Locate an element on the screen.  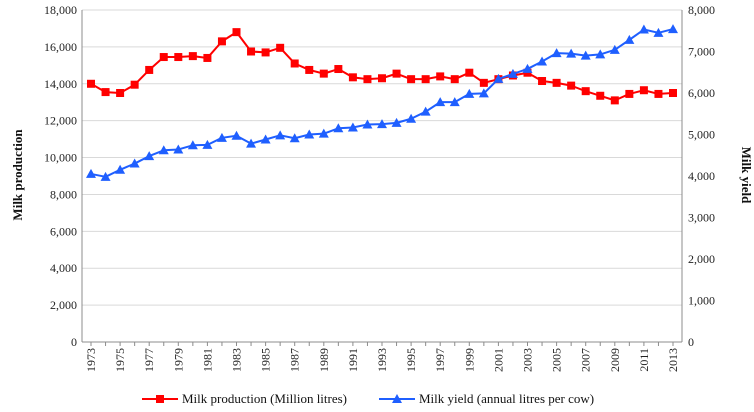
legend-marker-yield is located at coordinates (397, 398).